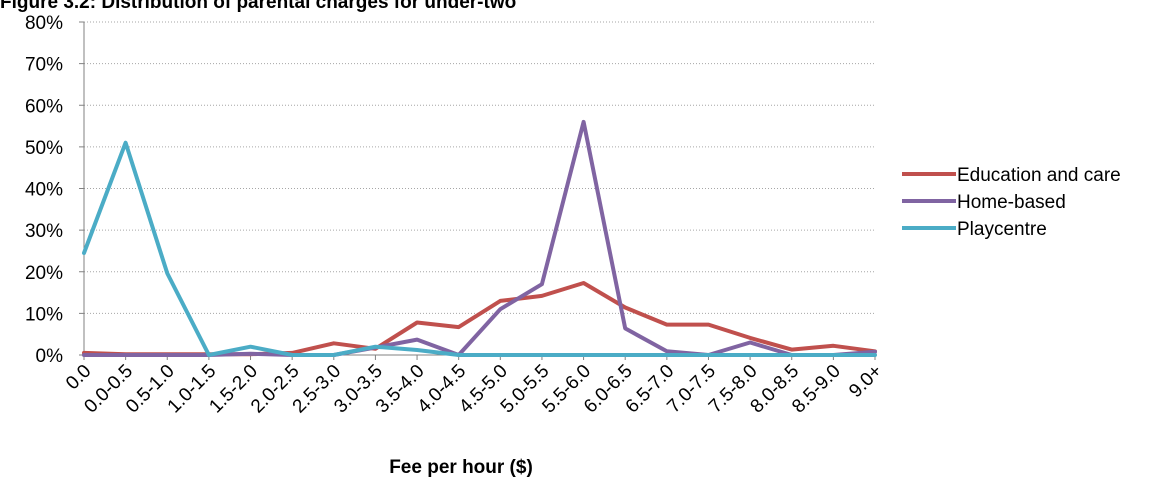 Image resolution: width=1168 pixels, height=479 pixels. What do you see at coordinates (50, 356) in the screenshot?
I see `y-tick-label: 0%` at bounding box center [50, 356].